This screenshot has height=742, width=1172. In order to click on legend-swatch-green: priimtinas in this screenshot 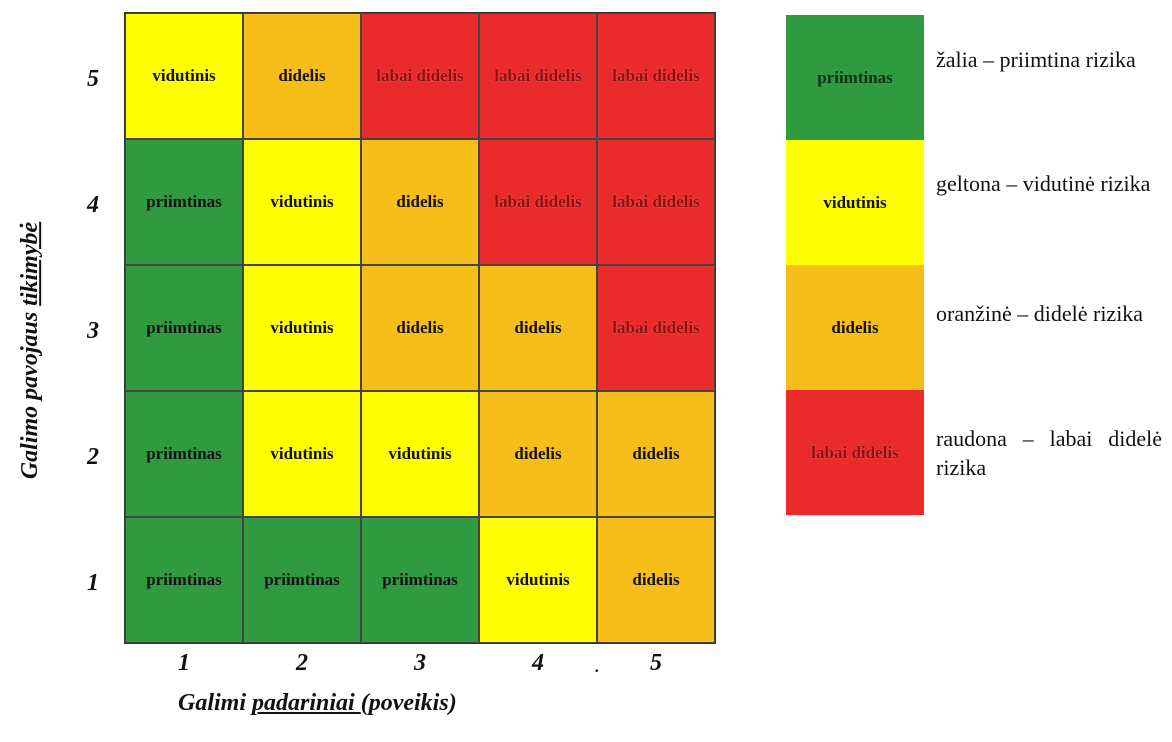, I will do `click(855, 77)`.